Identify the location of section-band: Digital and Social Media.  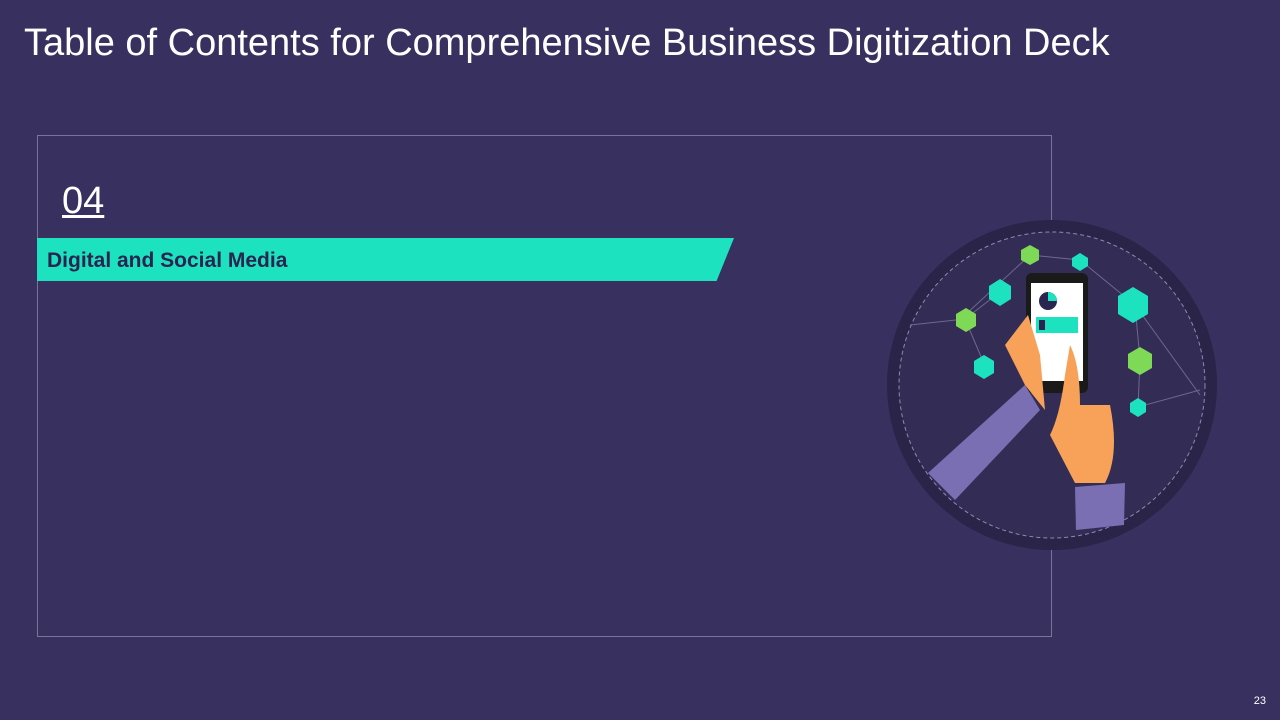
(385, 259).